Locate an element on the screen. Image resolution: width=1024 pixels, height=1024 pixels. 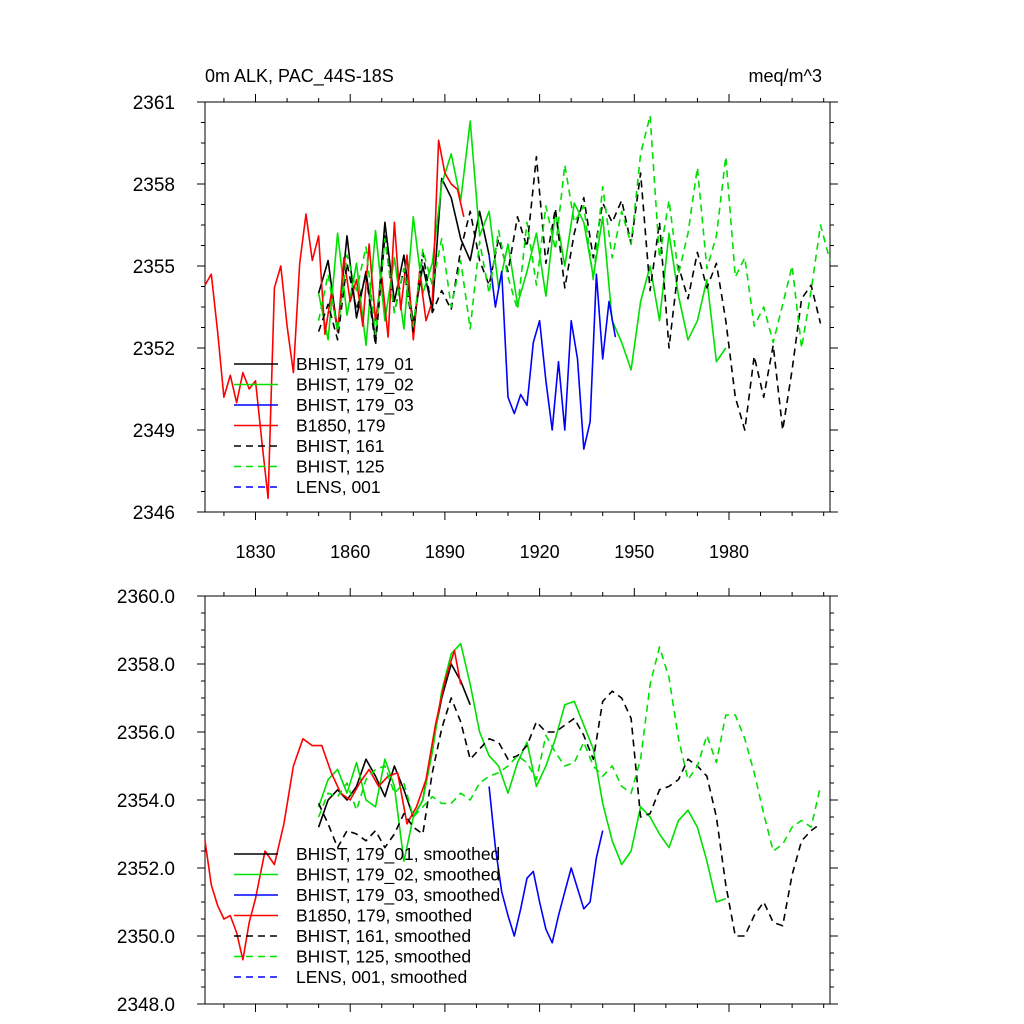
y-tick-label: 2355 is located at coordinates (154, 267).